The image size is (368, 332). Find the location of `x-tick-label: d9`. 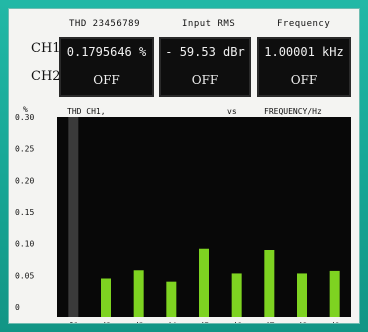

x-tick-label: d9 is located at coordinates (334, 322).